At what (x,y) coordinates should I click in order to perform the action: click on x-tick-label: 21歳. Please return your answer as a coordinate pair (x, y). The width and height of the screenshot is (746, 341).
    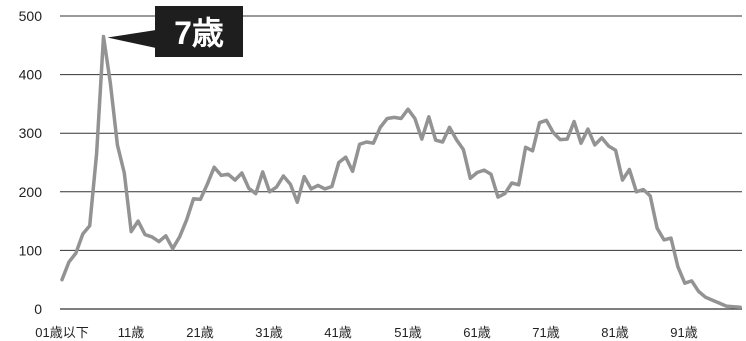
    Looking at the image, I should click on (199, 332).